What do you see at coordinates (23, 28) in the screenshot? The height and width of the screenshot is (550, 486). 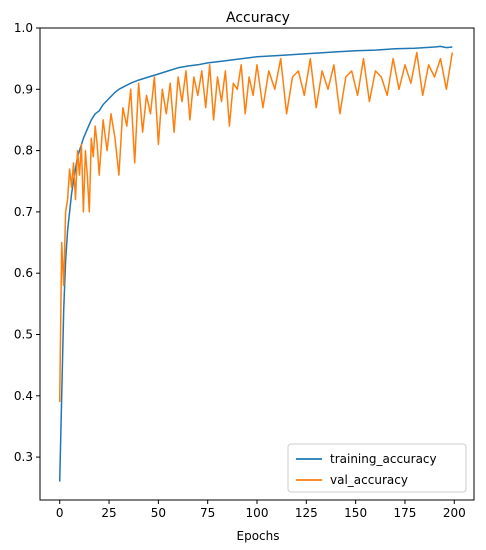 I see `y-tick-label: 1.0` at bounding box center [23, 28].